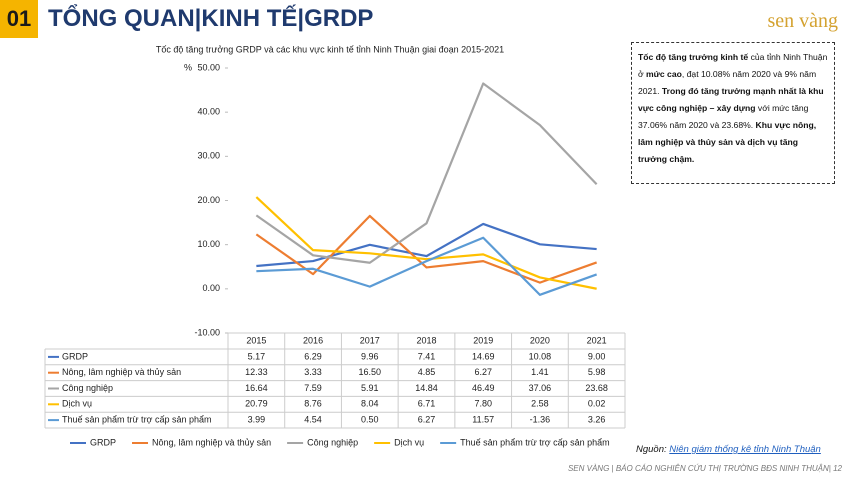  What do you see at coordinates (597, 340) in the screenshot?
I see `x-tick-label: 2021` at bounding box center [597, 340].